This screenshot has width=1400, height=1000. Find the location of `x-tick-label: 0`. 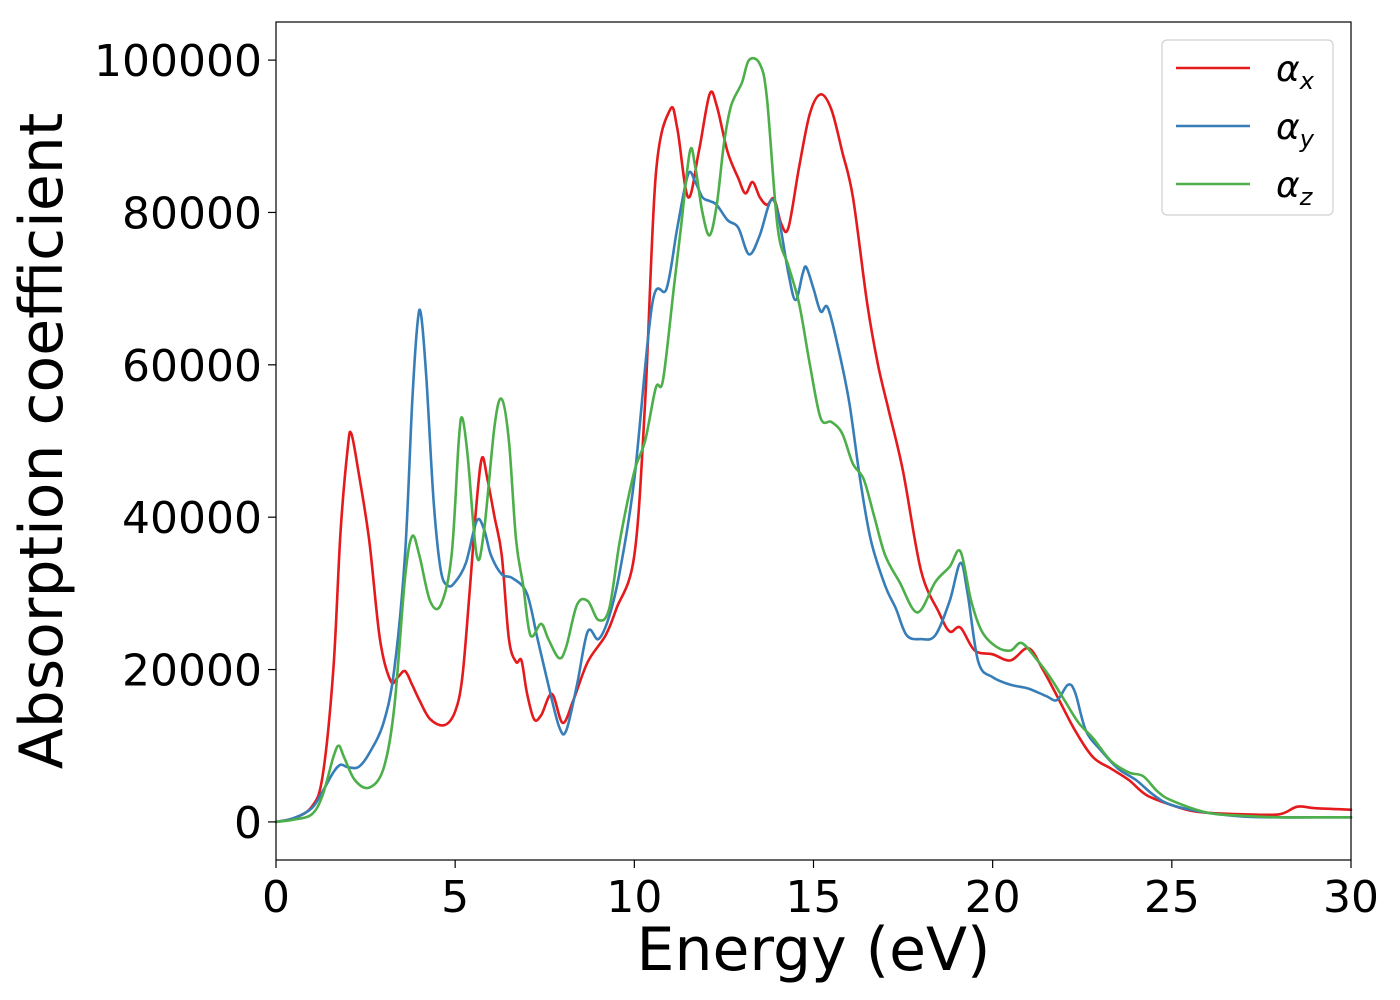

x-tick-label: 0 is located at coordinates (276, 897).